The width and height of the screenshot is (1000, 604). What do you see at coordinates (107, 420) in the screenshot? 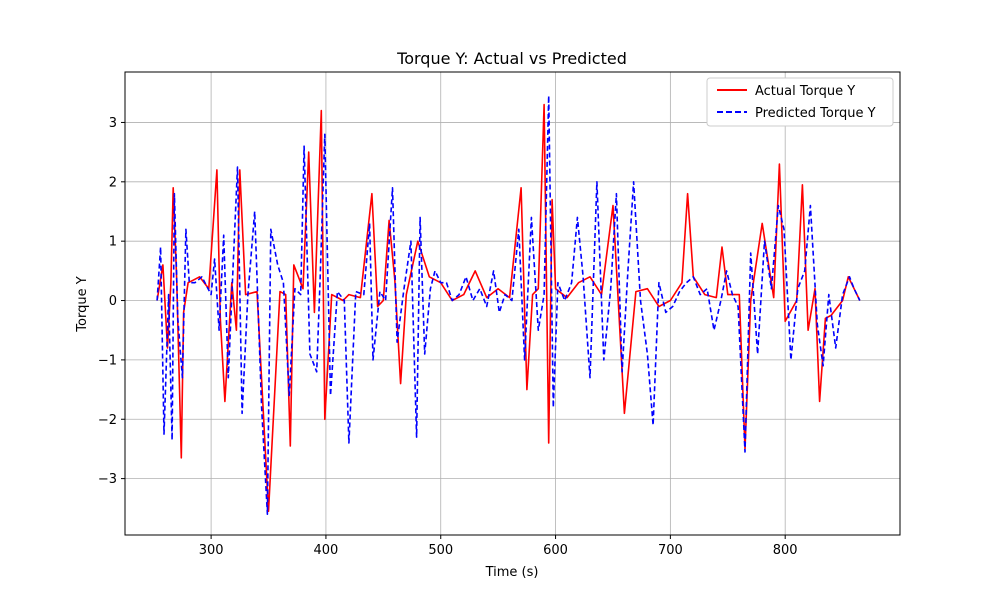
I see `y-tick-label: −2` at bounding box center [107, 420].